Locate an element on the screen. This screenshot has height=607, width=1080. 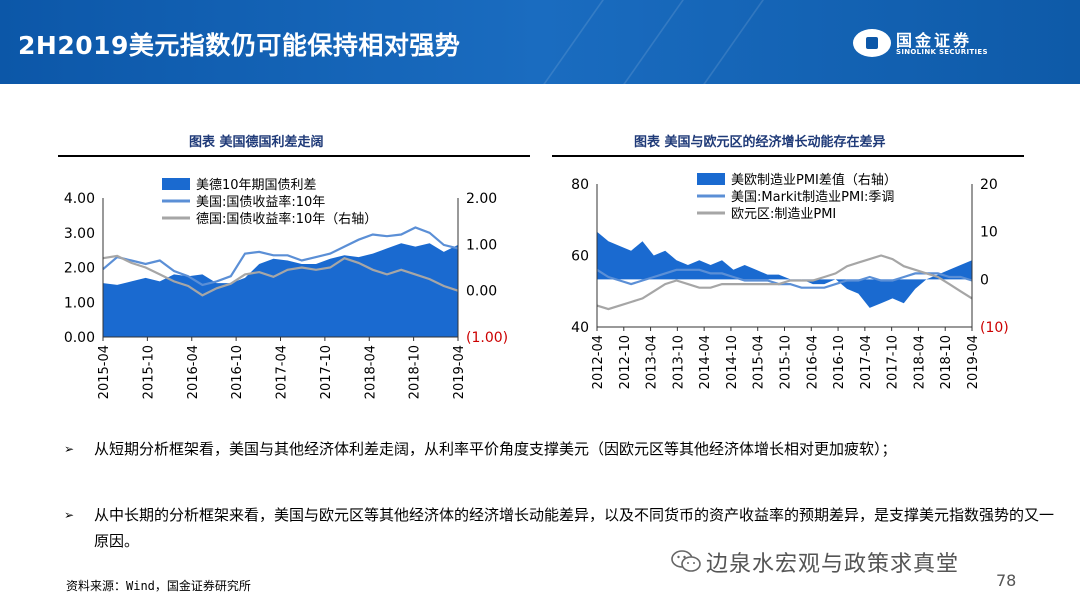
legend-label-3: 欧元区:制造业PMI is located at coordinates (783, 214).